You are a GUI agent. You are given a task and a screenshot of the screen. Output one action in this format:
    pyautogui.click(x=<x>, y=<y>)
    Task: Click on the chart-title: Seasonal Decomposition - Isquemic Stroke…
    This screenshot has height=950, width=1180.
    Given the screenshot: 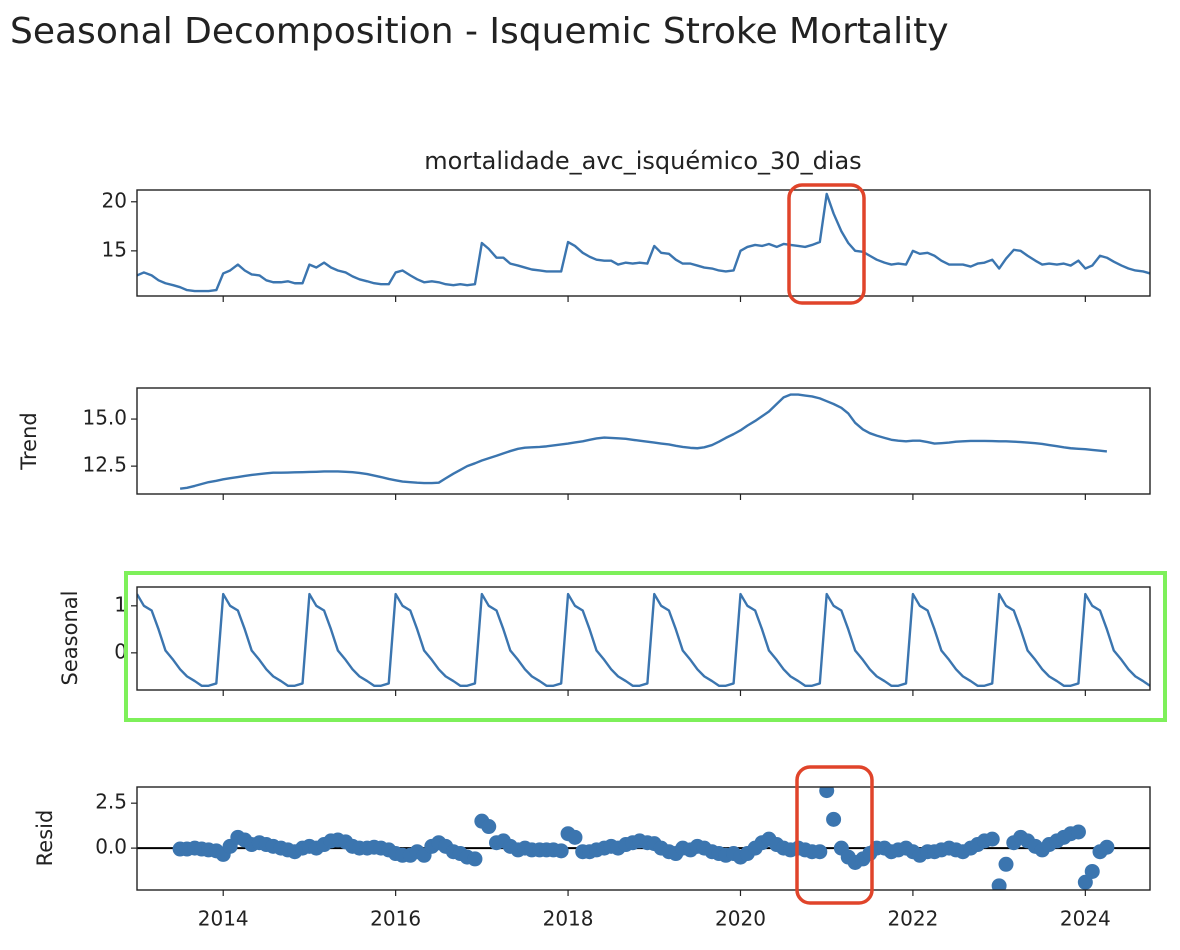 What is the action you would take?
    pyautogui.click(x=479, y=31)
    